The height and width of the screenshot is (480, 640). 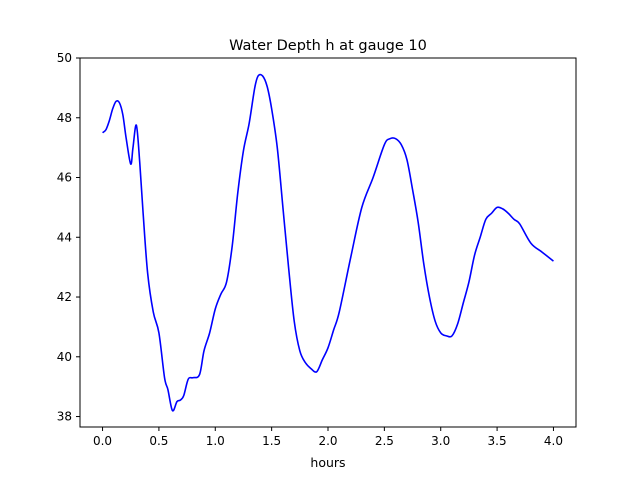 I want to click on y-axis-ticks: 38 40 42 44 46 48 50, so click(x=68, y=237).